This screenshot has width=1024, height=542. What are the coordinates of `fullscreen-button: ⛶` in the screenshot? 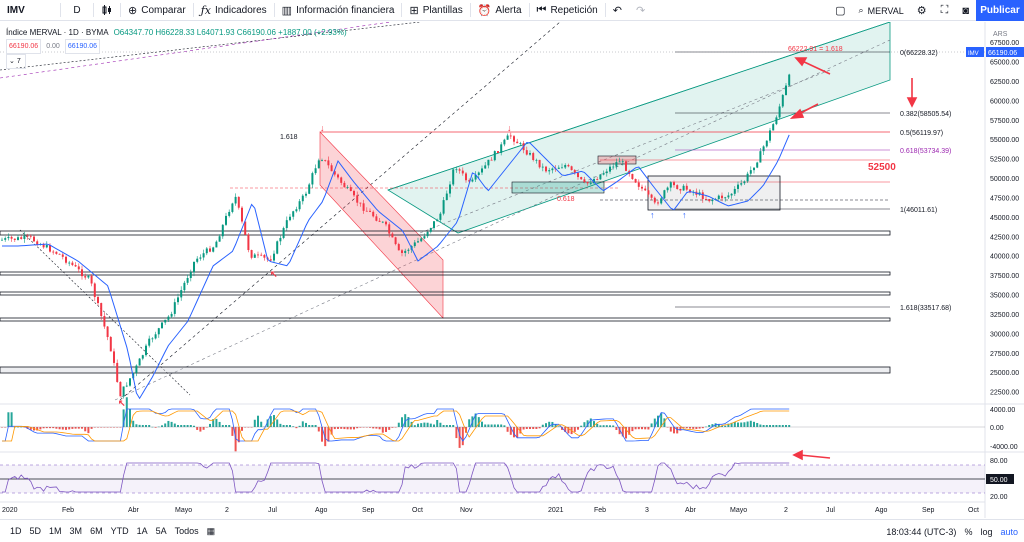 It's located at (945, 10).